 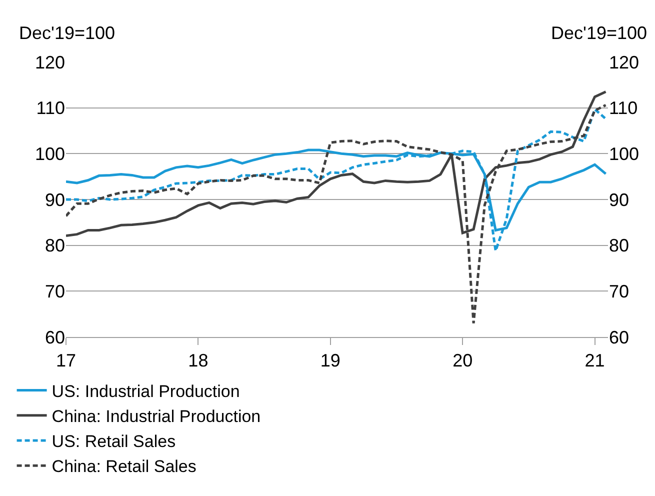 What do you see at coordinates (619, 337) in the screenshot?
I see `y2-tick-label: 60` at bounding box center [619, 337].